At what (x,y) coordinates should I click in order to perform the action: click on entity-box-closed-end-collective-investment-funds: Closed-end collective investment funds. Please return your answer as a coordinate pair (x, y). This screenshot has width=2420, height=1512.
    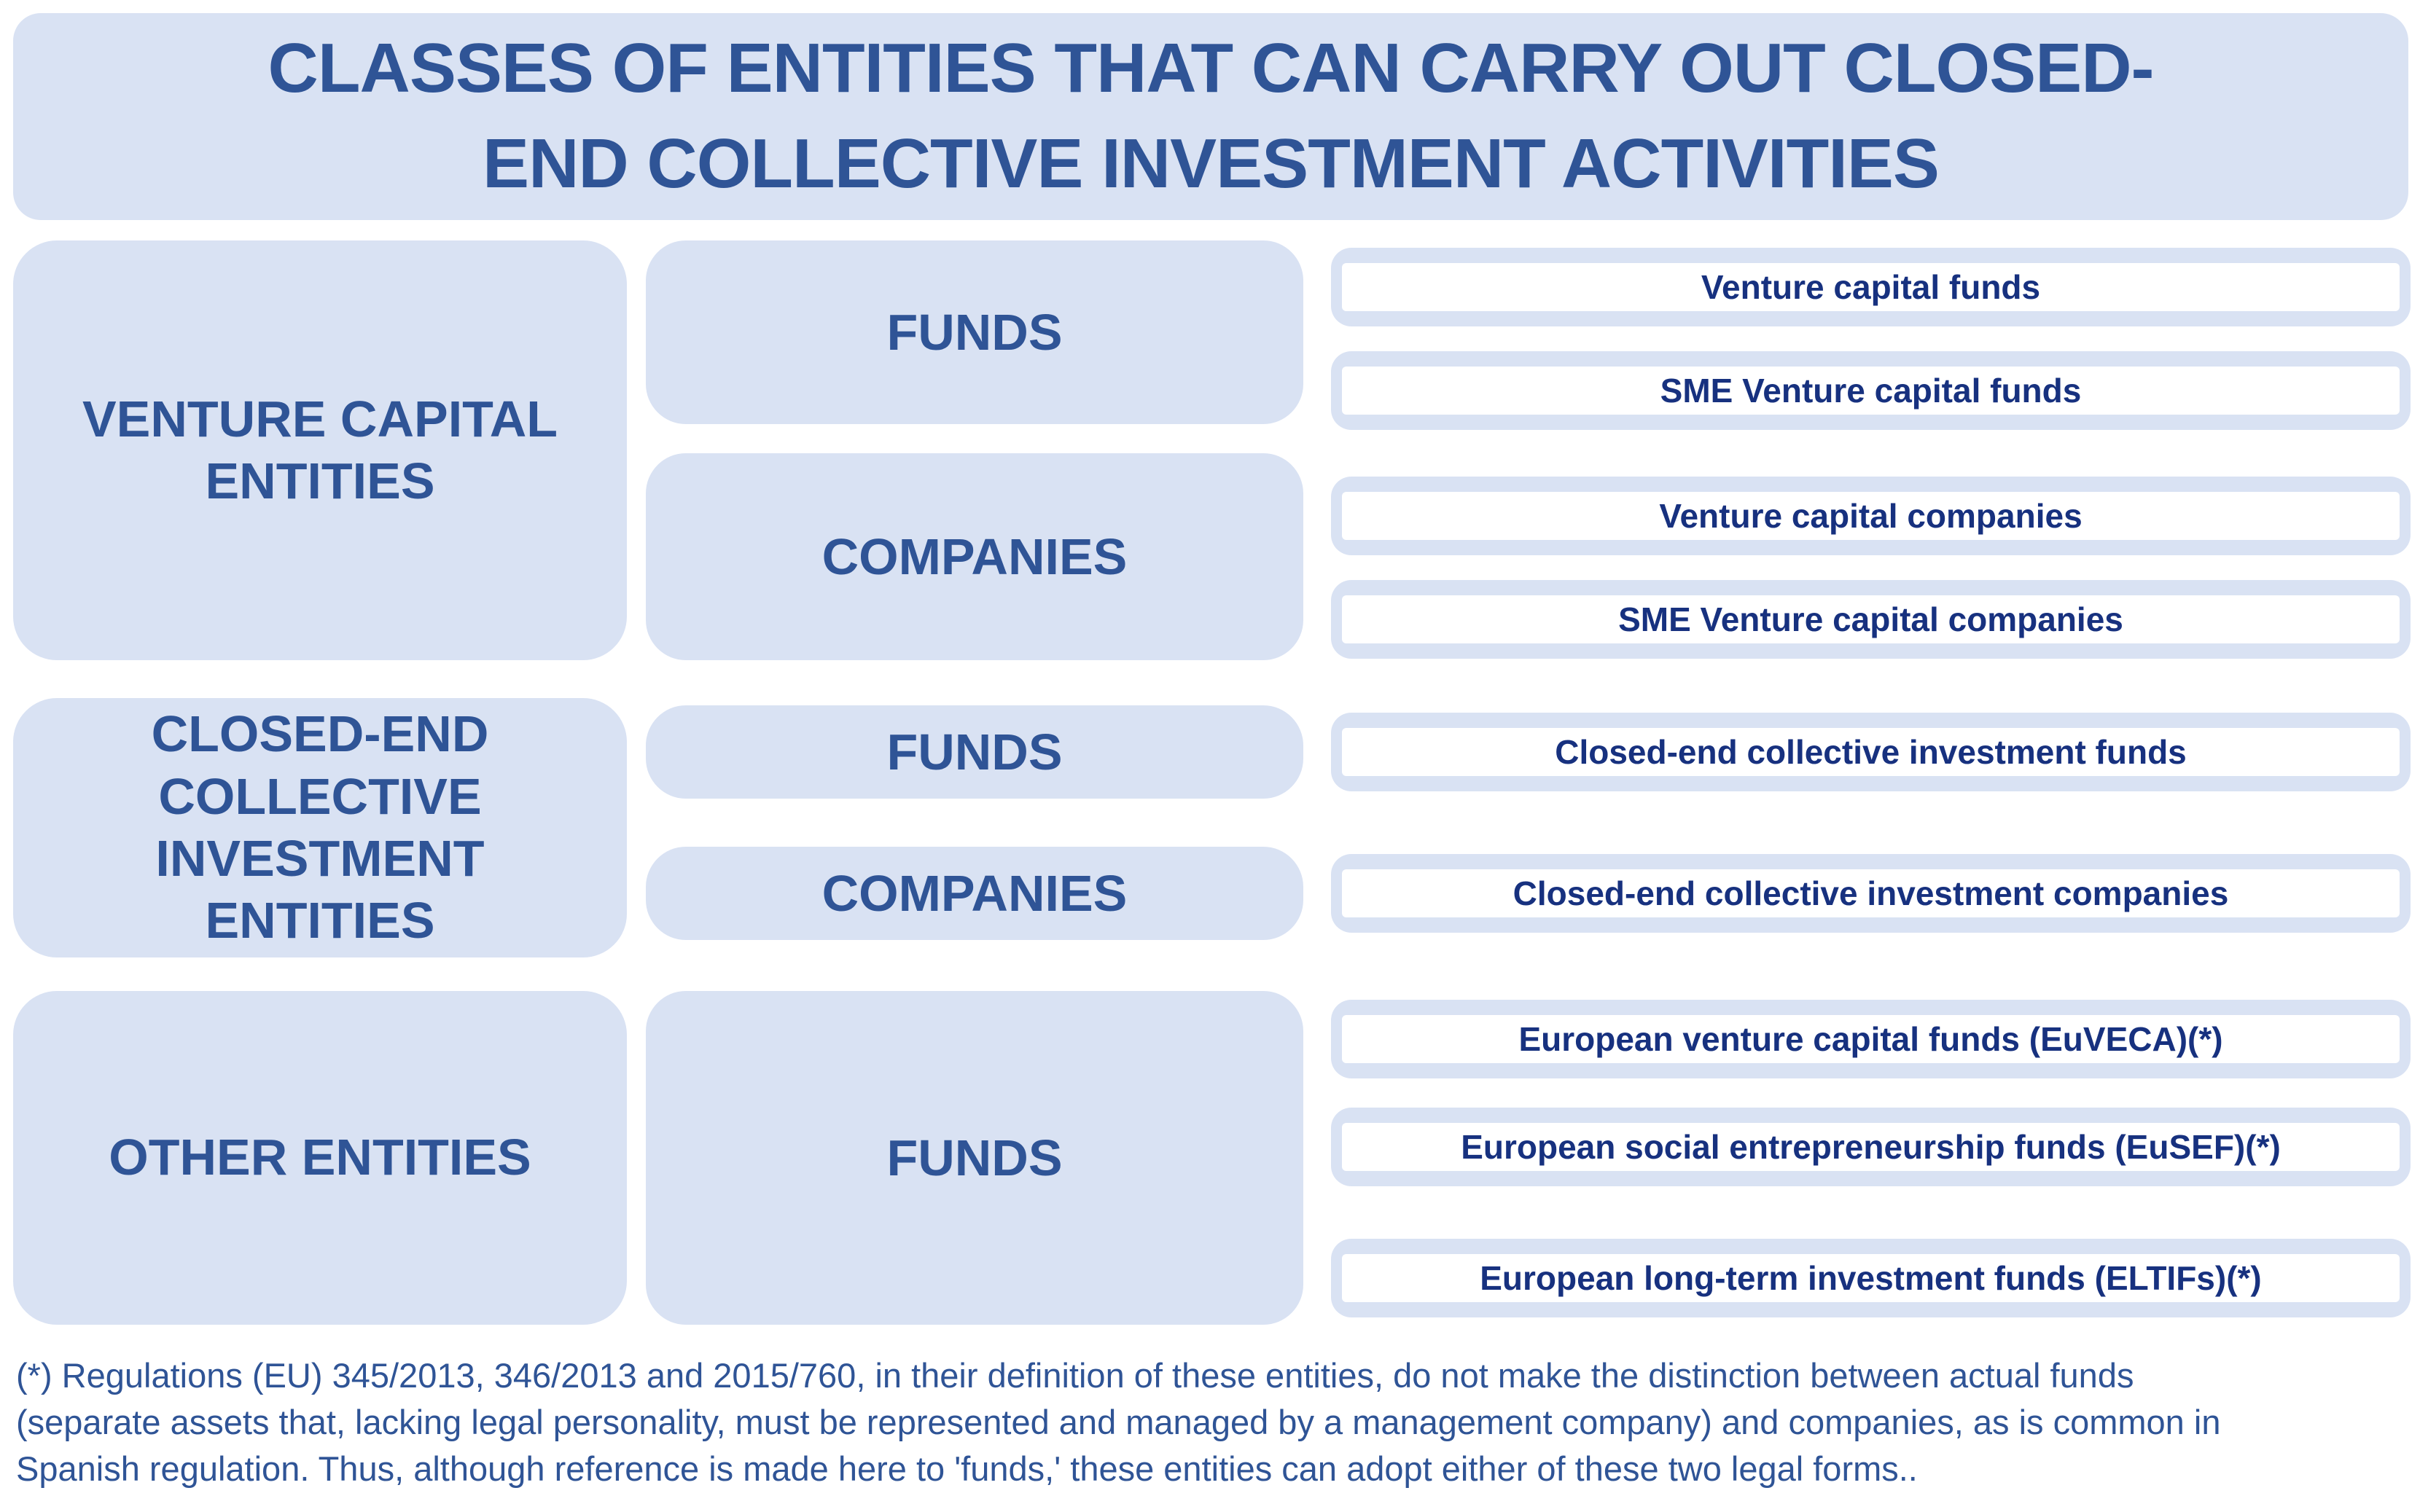
    Looking at the image, I should click on (1871, 752).